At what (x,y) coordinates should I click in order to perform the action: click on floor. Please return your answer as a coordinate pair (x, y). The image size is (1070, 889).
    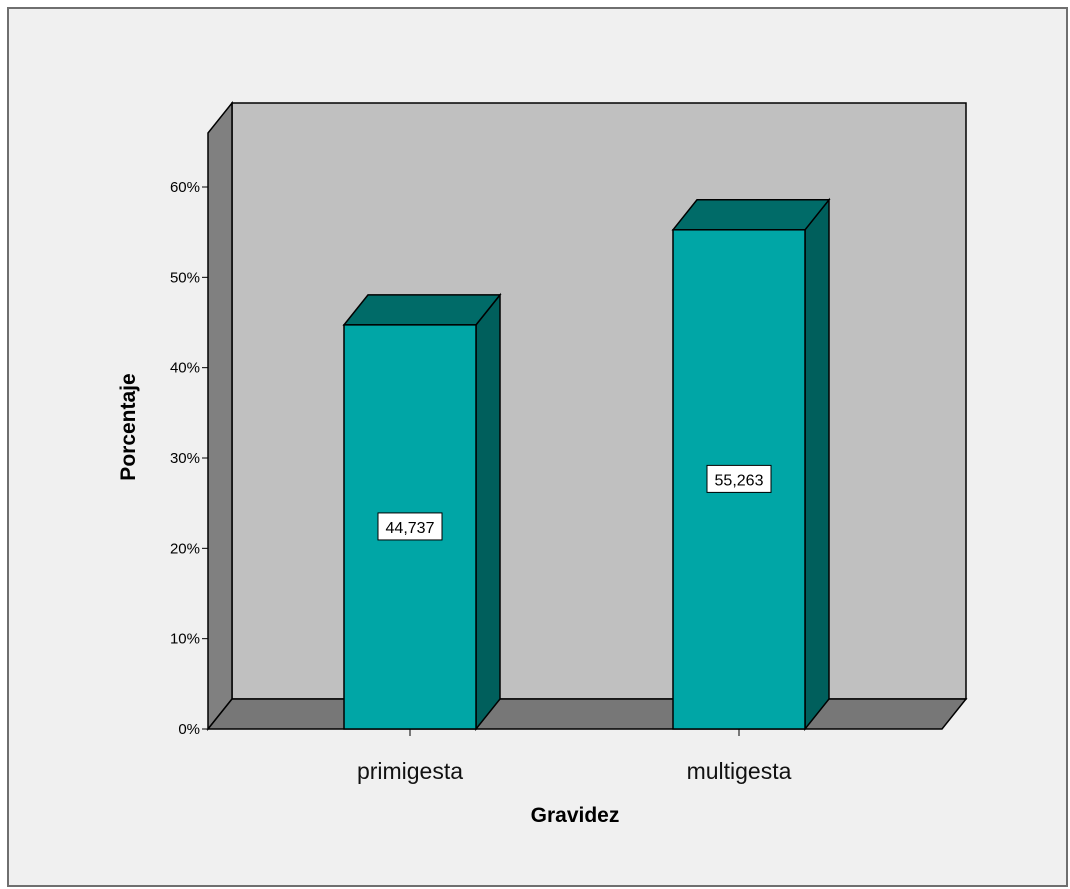
    Looking at the image, I should click on (587, 714).